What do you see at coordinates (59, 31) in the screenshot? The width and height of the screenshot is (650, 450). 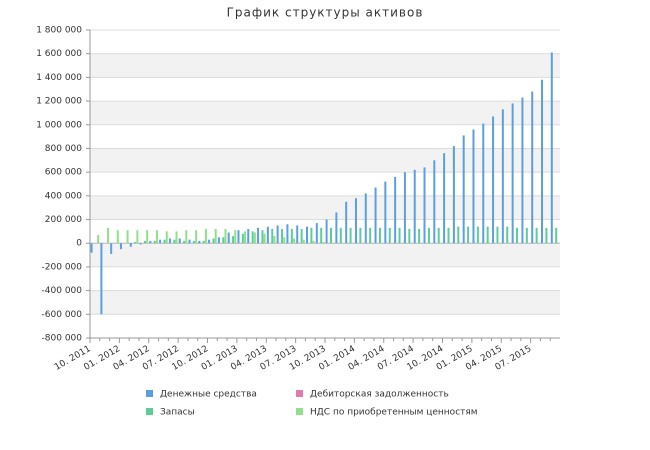 I see `y-tick-label: 1 800 000` at bounding box center [59, 31].